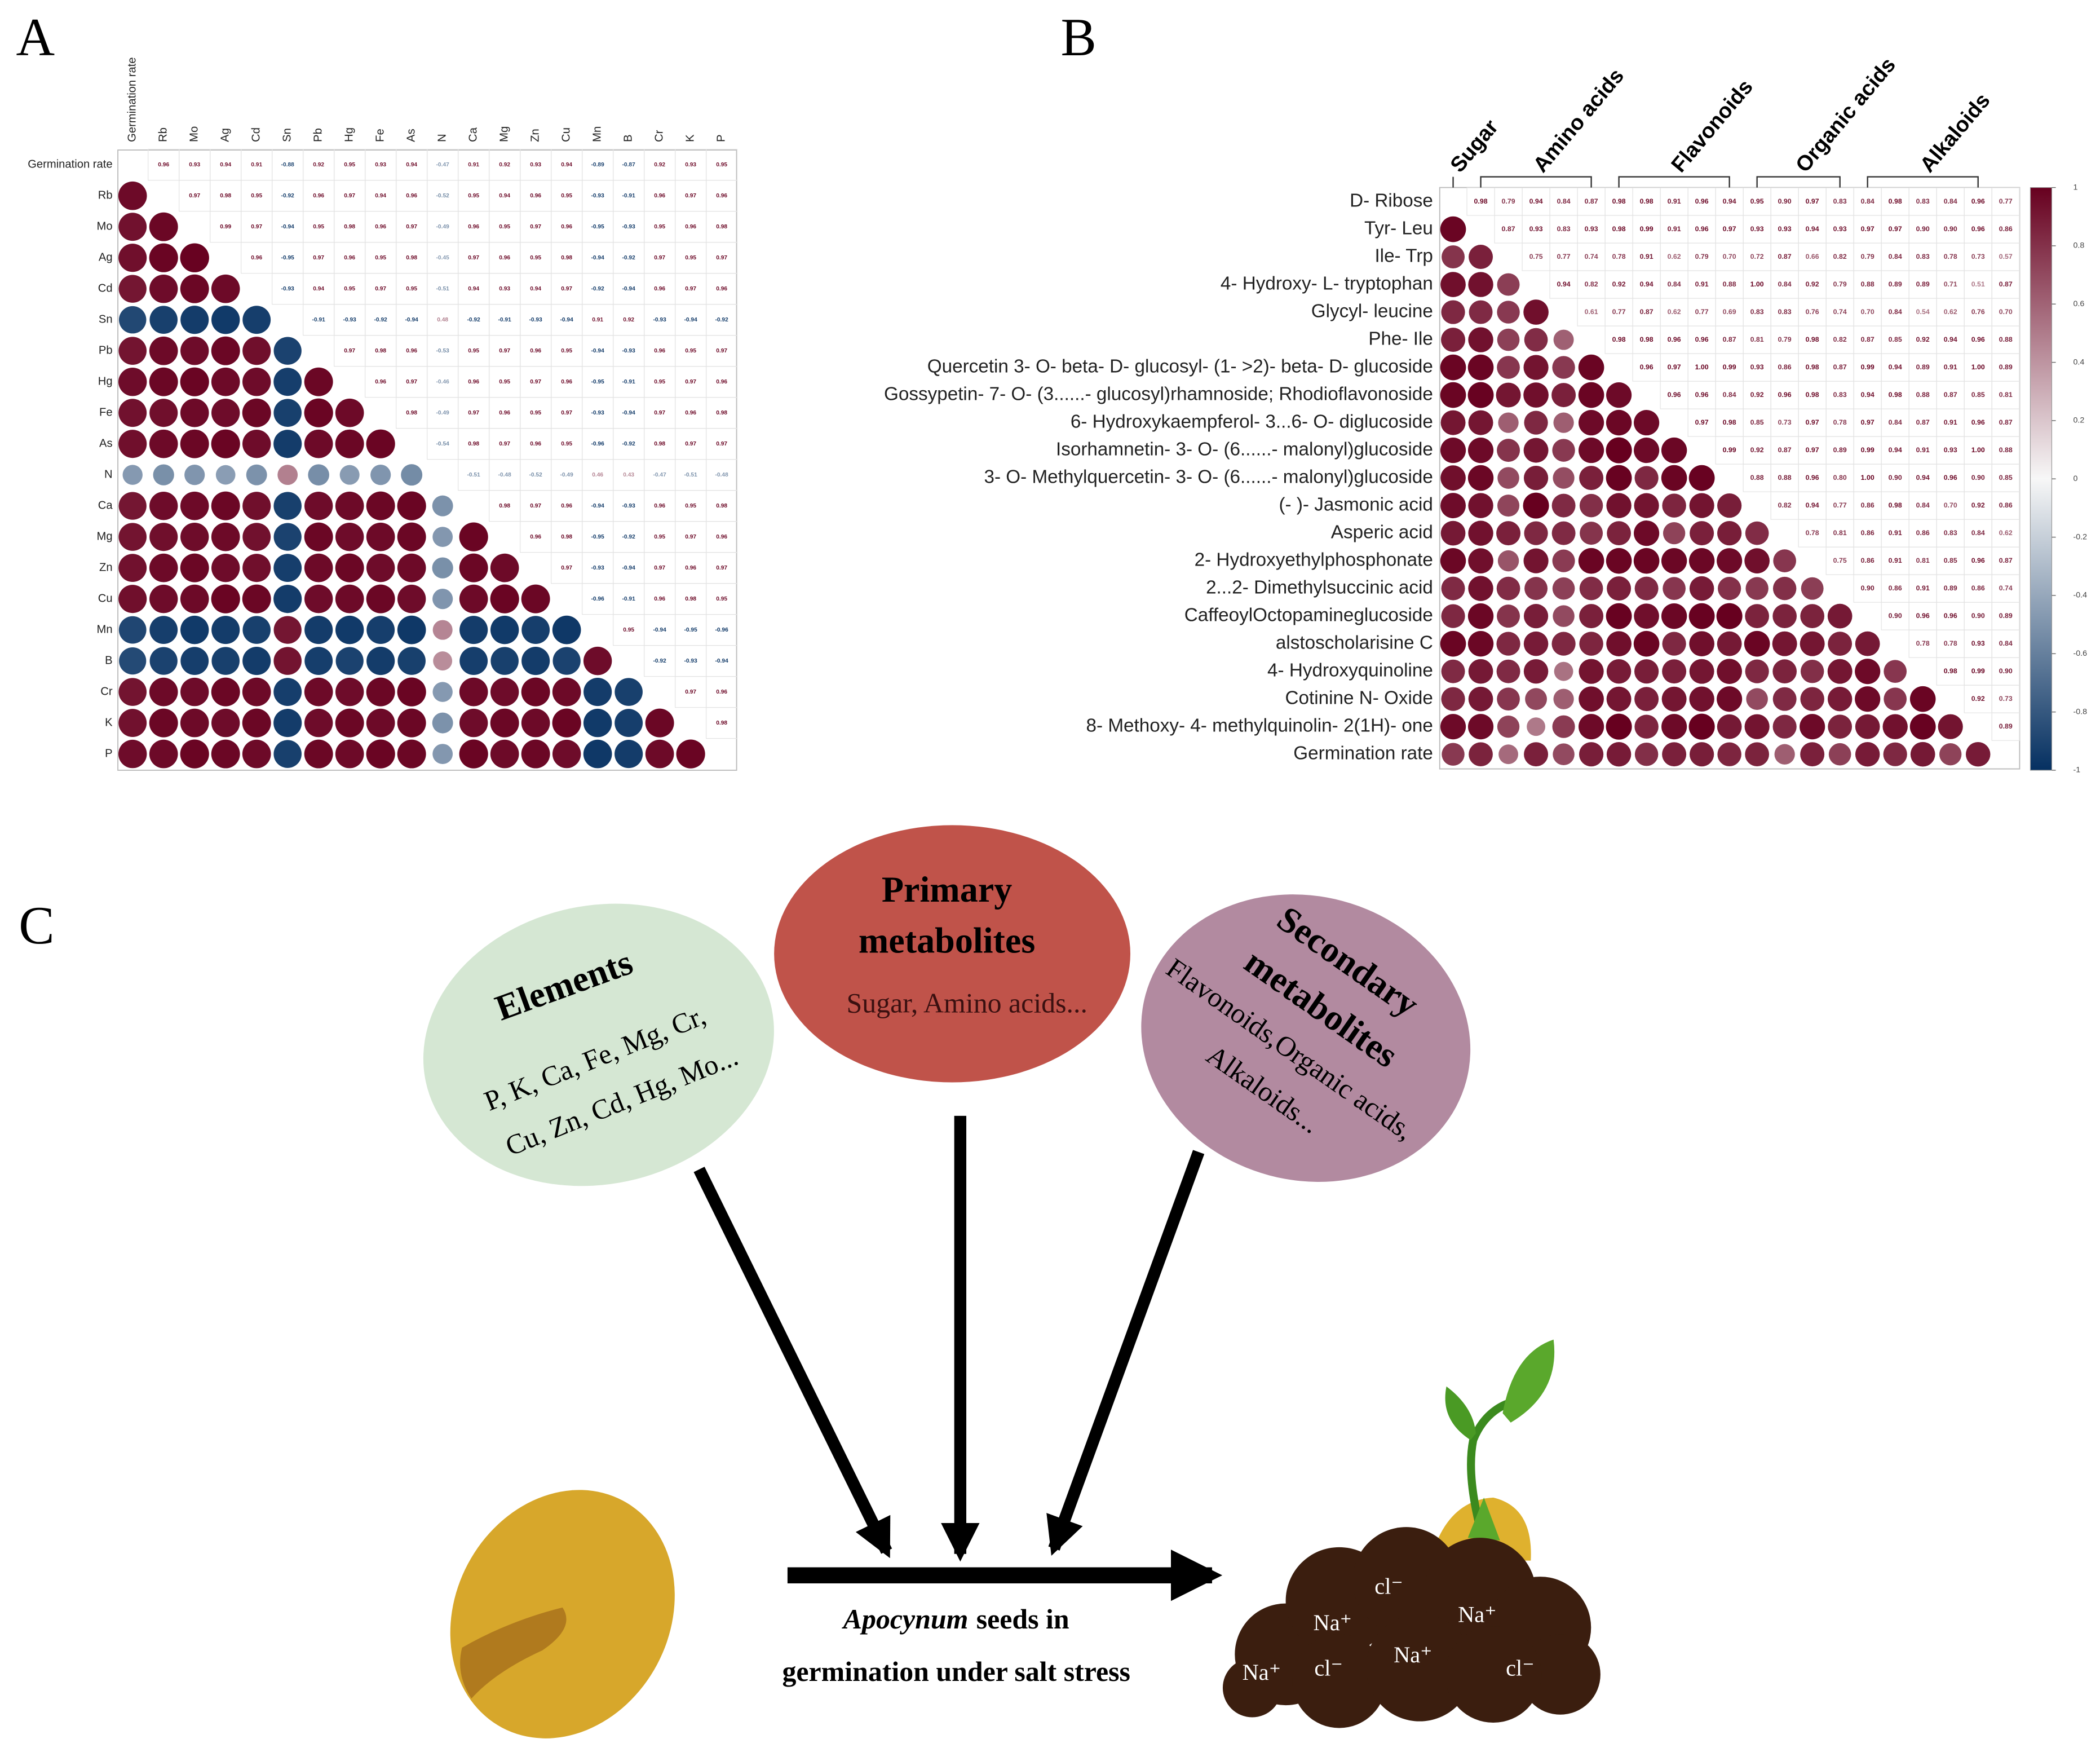  Describe the element at coordinates (106, 691) in the screenshot. I see `row-label: Cr` at that location.